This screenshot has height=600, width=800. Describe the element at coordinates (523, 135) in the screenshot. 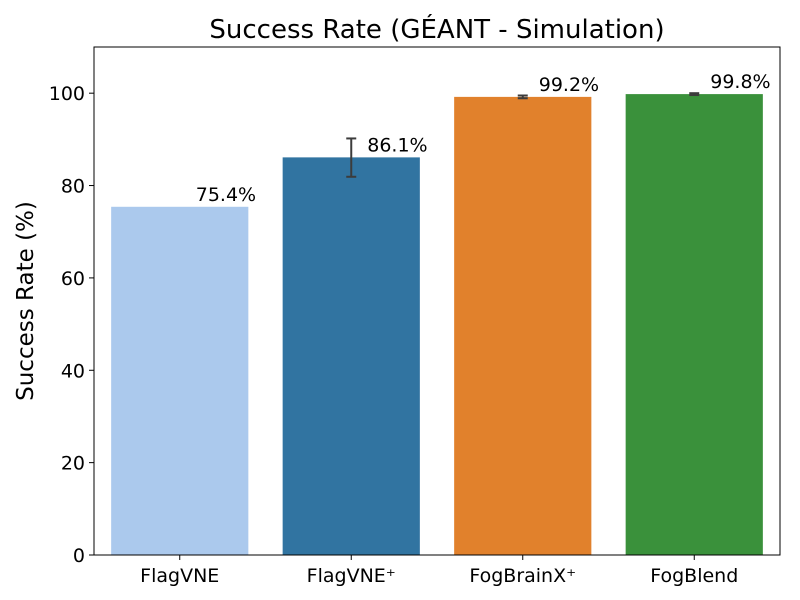

I see `error-bars-layer` at that location.